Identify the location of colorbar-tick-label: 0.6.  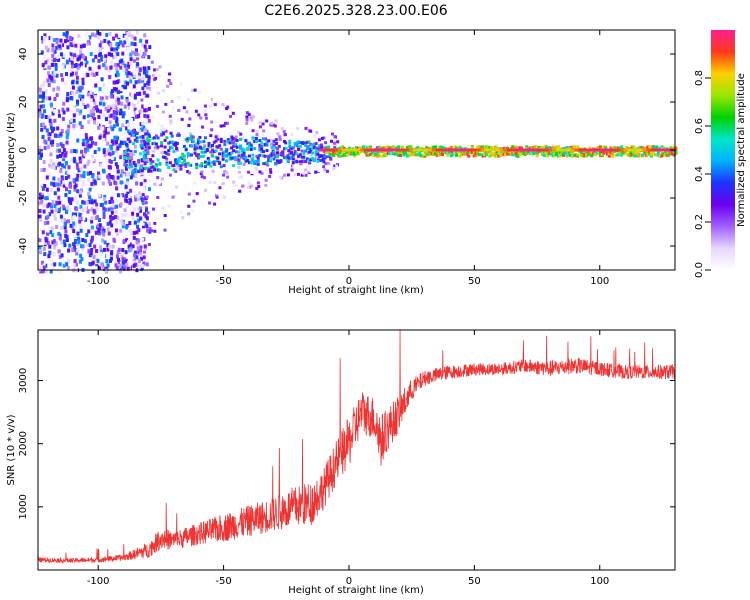
(699, 126).